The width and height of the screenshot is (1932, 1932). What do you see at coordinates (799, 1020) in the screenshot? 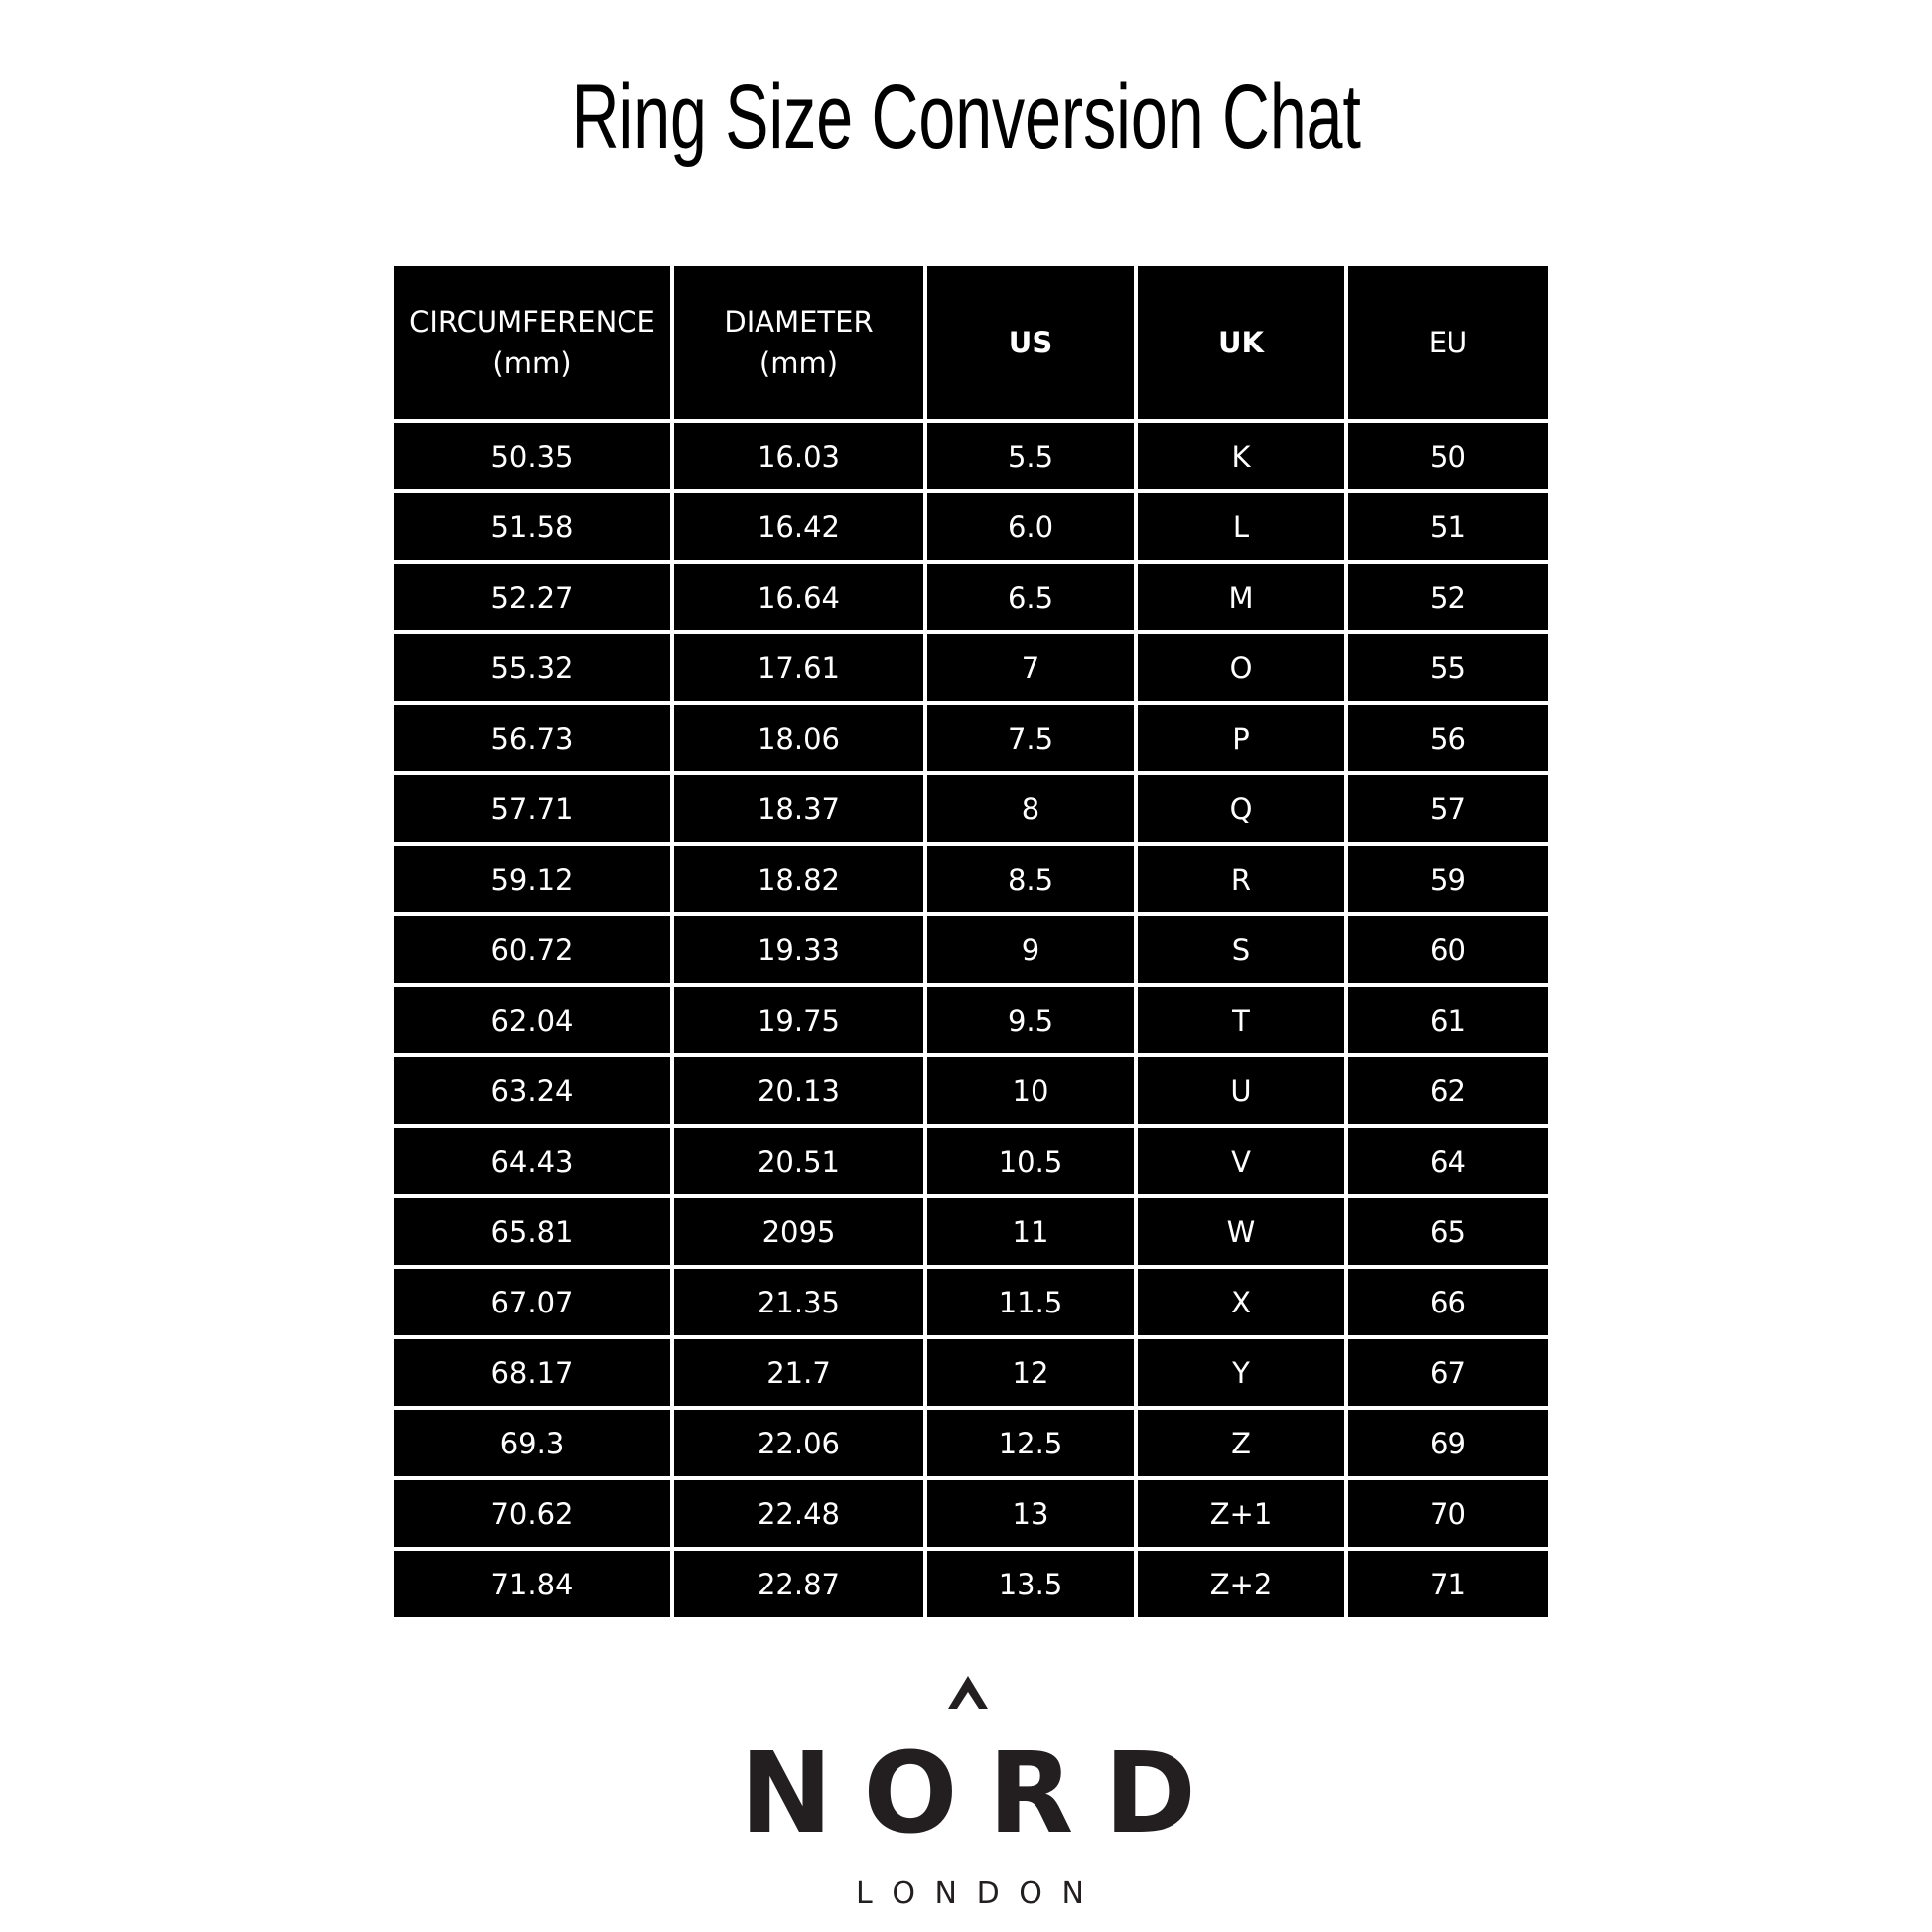
I see `table-cell: 19.75` at bounding box center [799, 1020].